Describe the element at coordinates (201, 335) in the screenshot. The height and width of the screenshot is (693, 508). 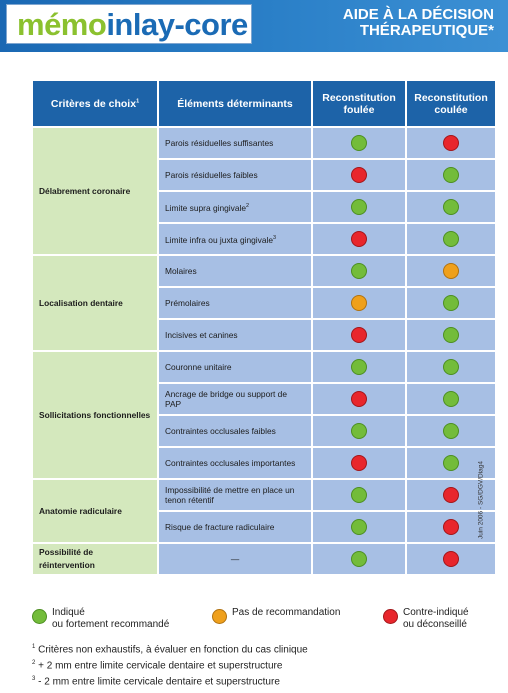
I see `element-text: Incisives et canines` at that location.